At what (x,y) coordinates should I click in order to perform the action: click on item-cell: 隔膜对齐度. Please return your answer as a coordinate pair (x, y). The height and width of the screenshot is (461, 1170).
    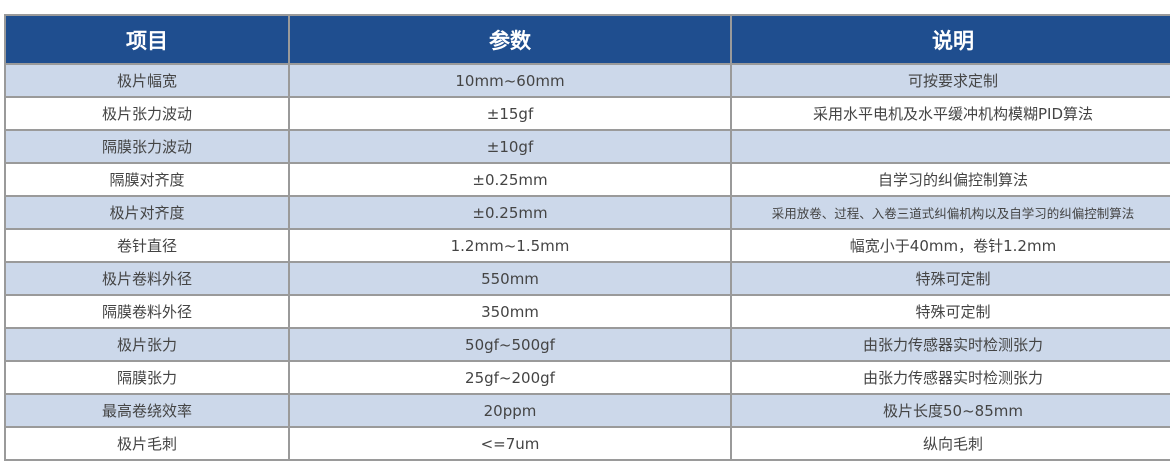
    Looking at the image, I should click on (147, 179).